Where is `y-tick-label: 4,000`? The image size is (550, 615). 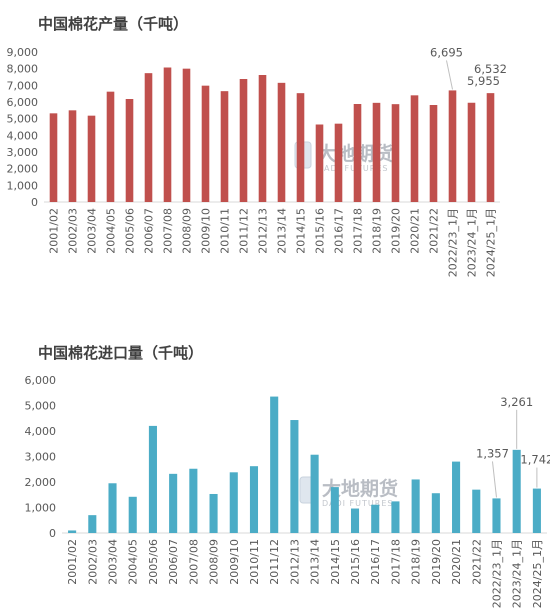
y-tick-label: 4,000 is located at coordinates (23, 135).